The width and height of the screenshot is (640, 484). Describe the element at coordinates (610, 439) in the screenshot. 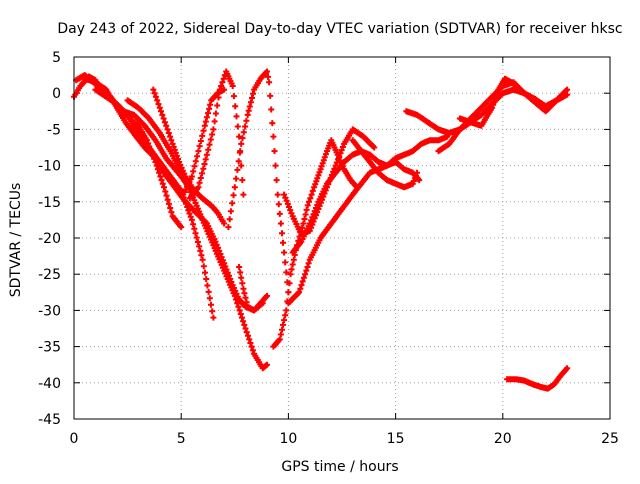

I see `x-tick-label: 25` at that location.